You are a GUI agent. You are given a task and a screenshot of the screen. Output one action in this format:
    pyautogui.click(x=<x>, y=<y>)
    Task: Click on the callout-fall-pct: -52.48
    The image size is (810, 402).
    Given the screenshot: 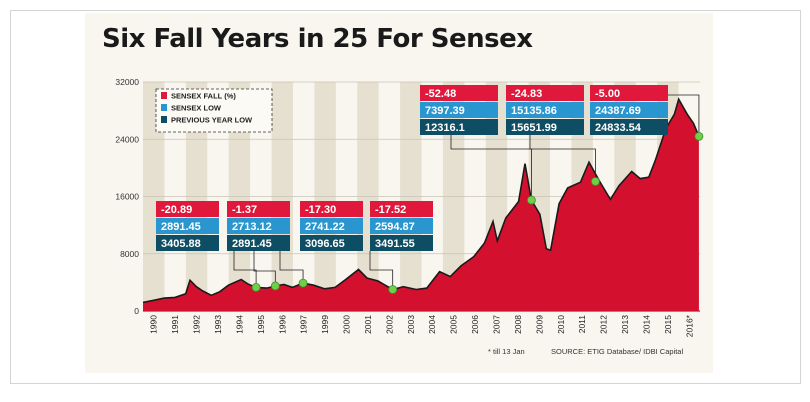 What is the action you would take?
    pyautogui.click(x=440, y=94)
    